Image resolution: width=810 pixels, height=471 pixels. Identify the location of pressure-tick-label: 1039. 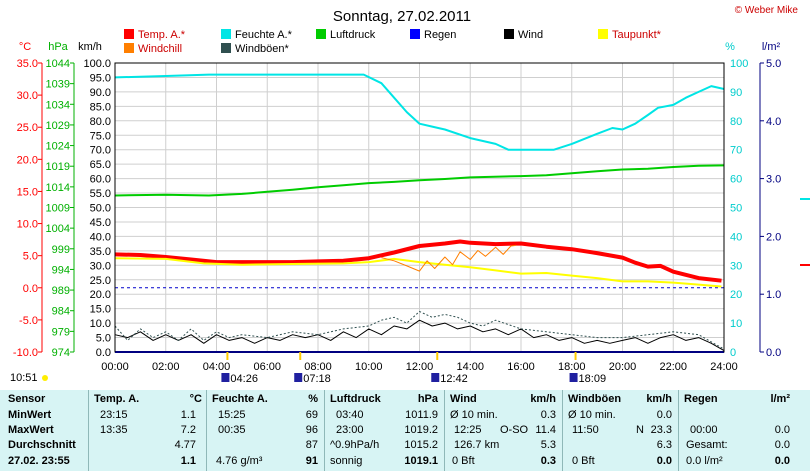
(58, 85).